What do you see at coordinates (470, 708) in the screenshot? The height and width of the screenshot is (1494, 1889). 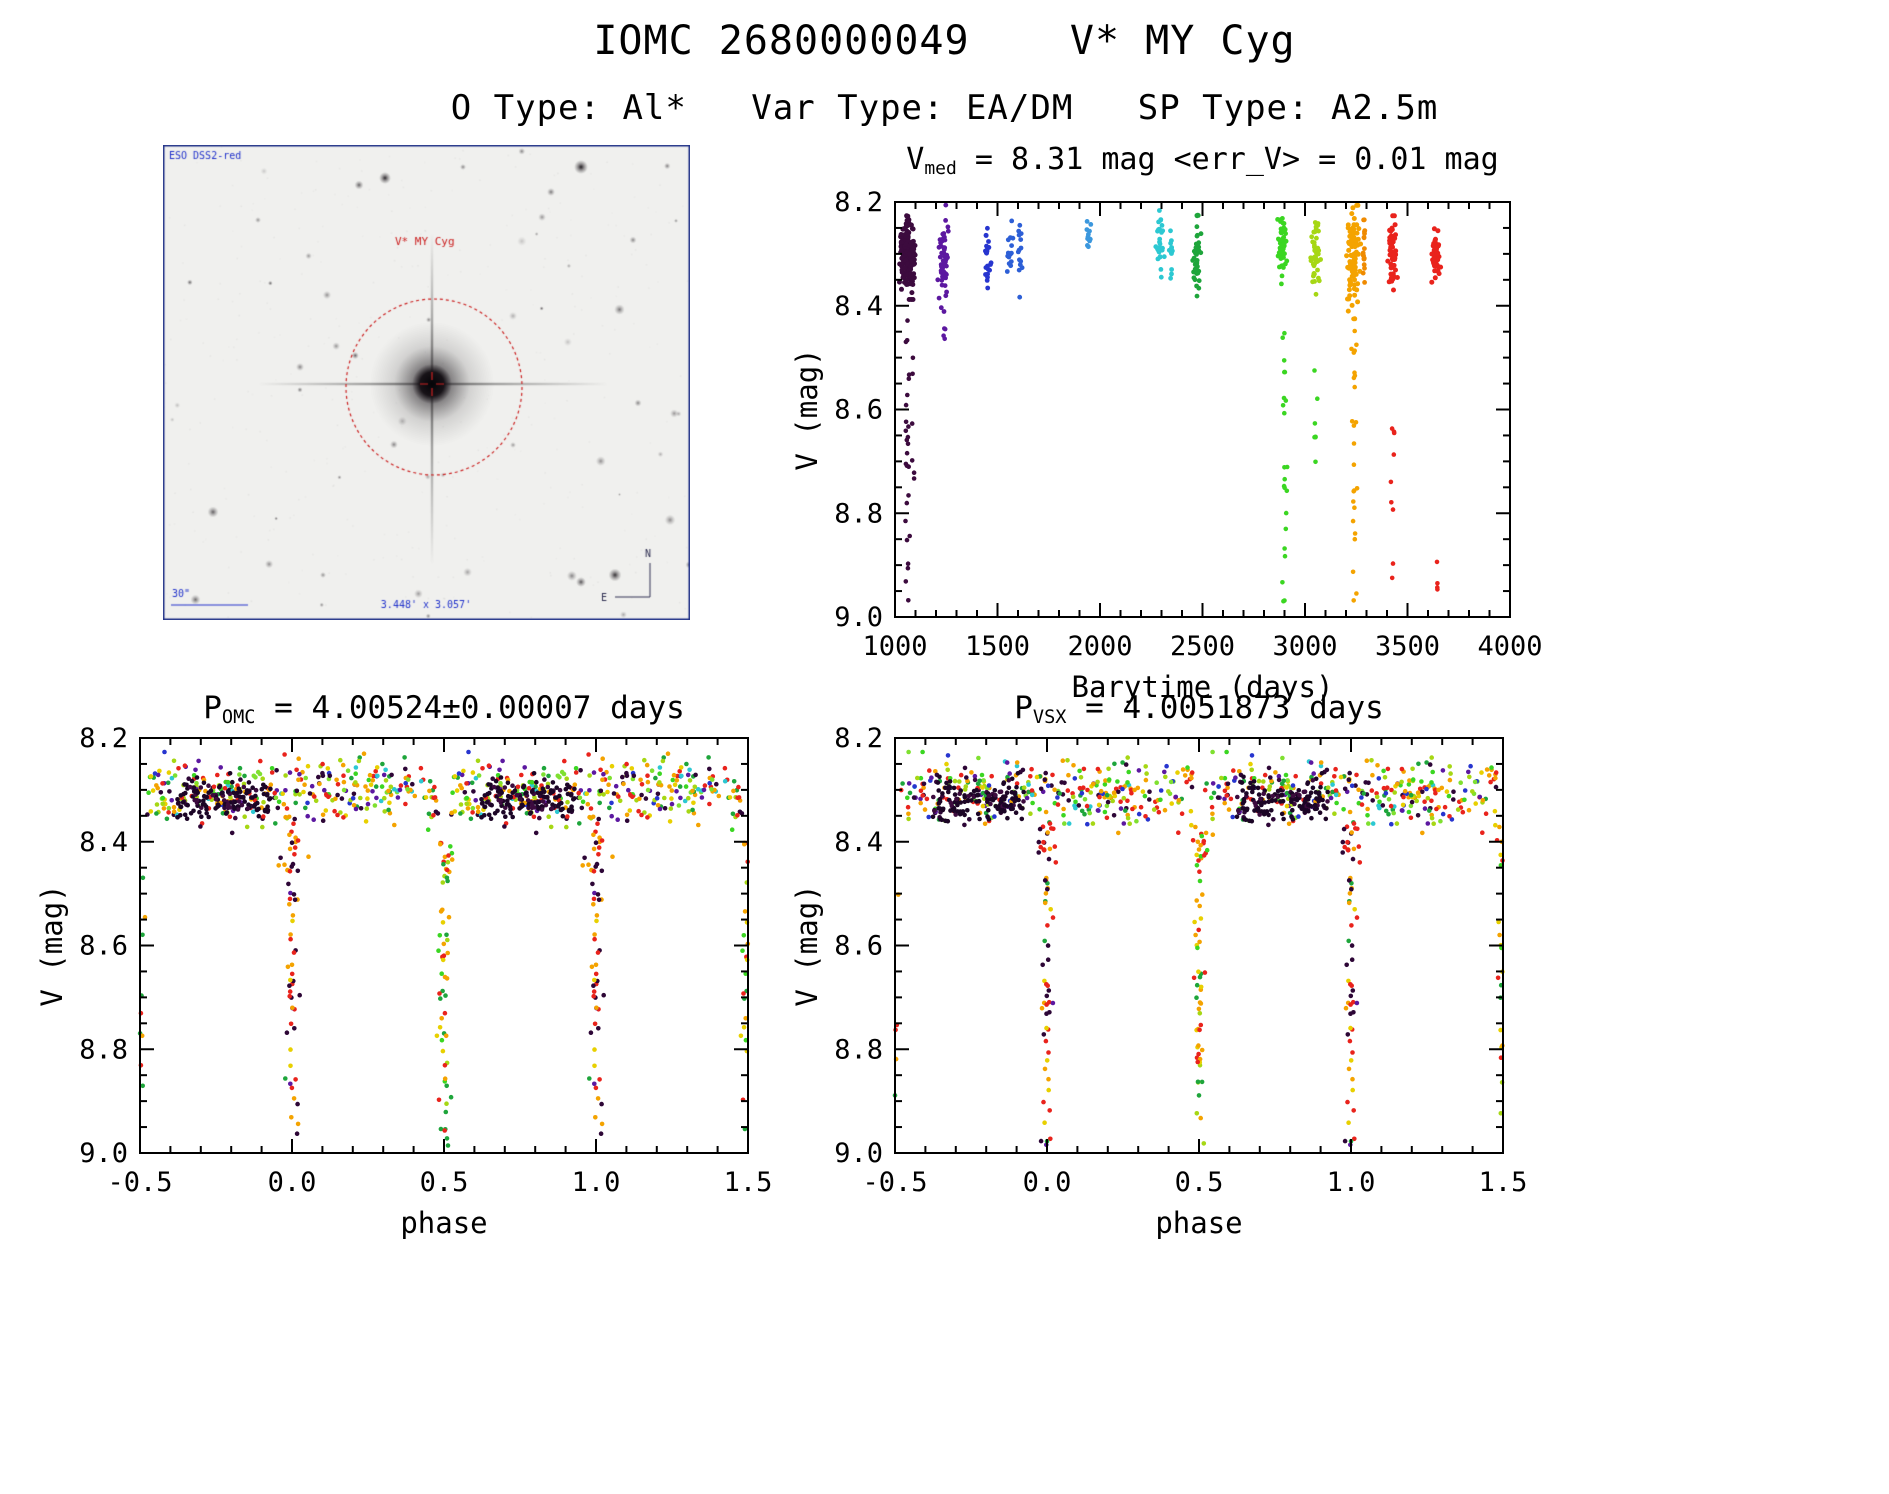 I see `title-rest: = 4.00524±0.00007 days` at bounding box center [470, 708].